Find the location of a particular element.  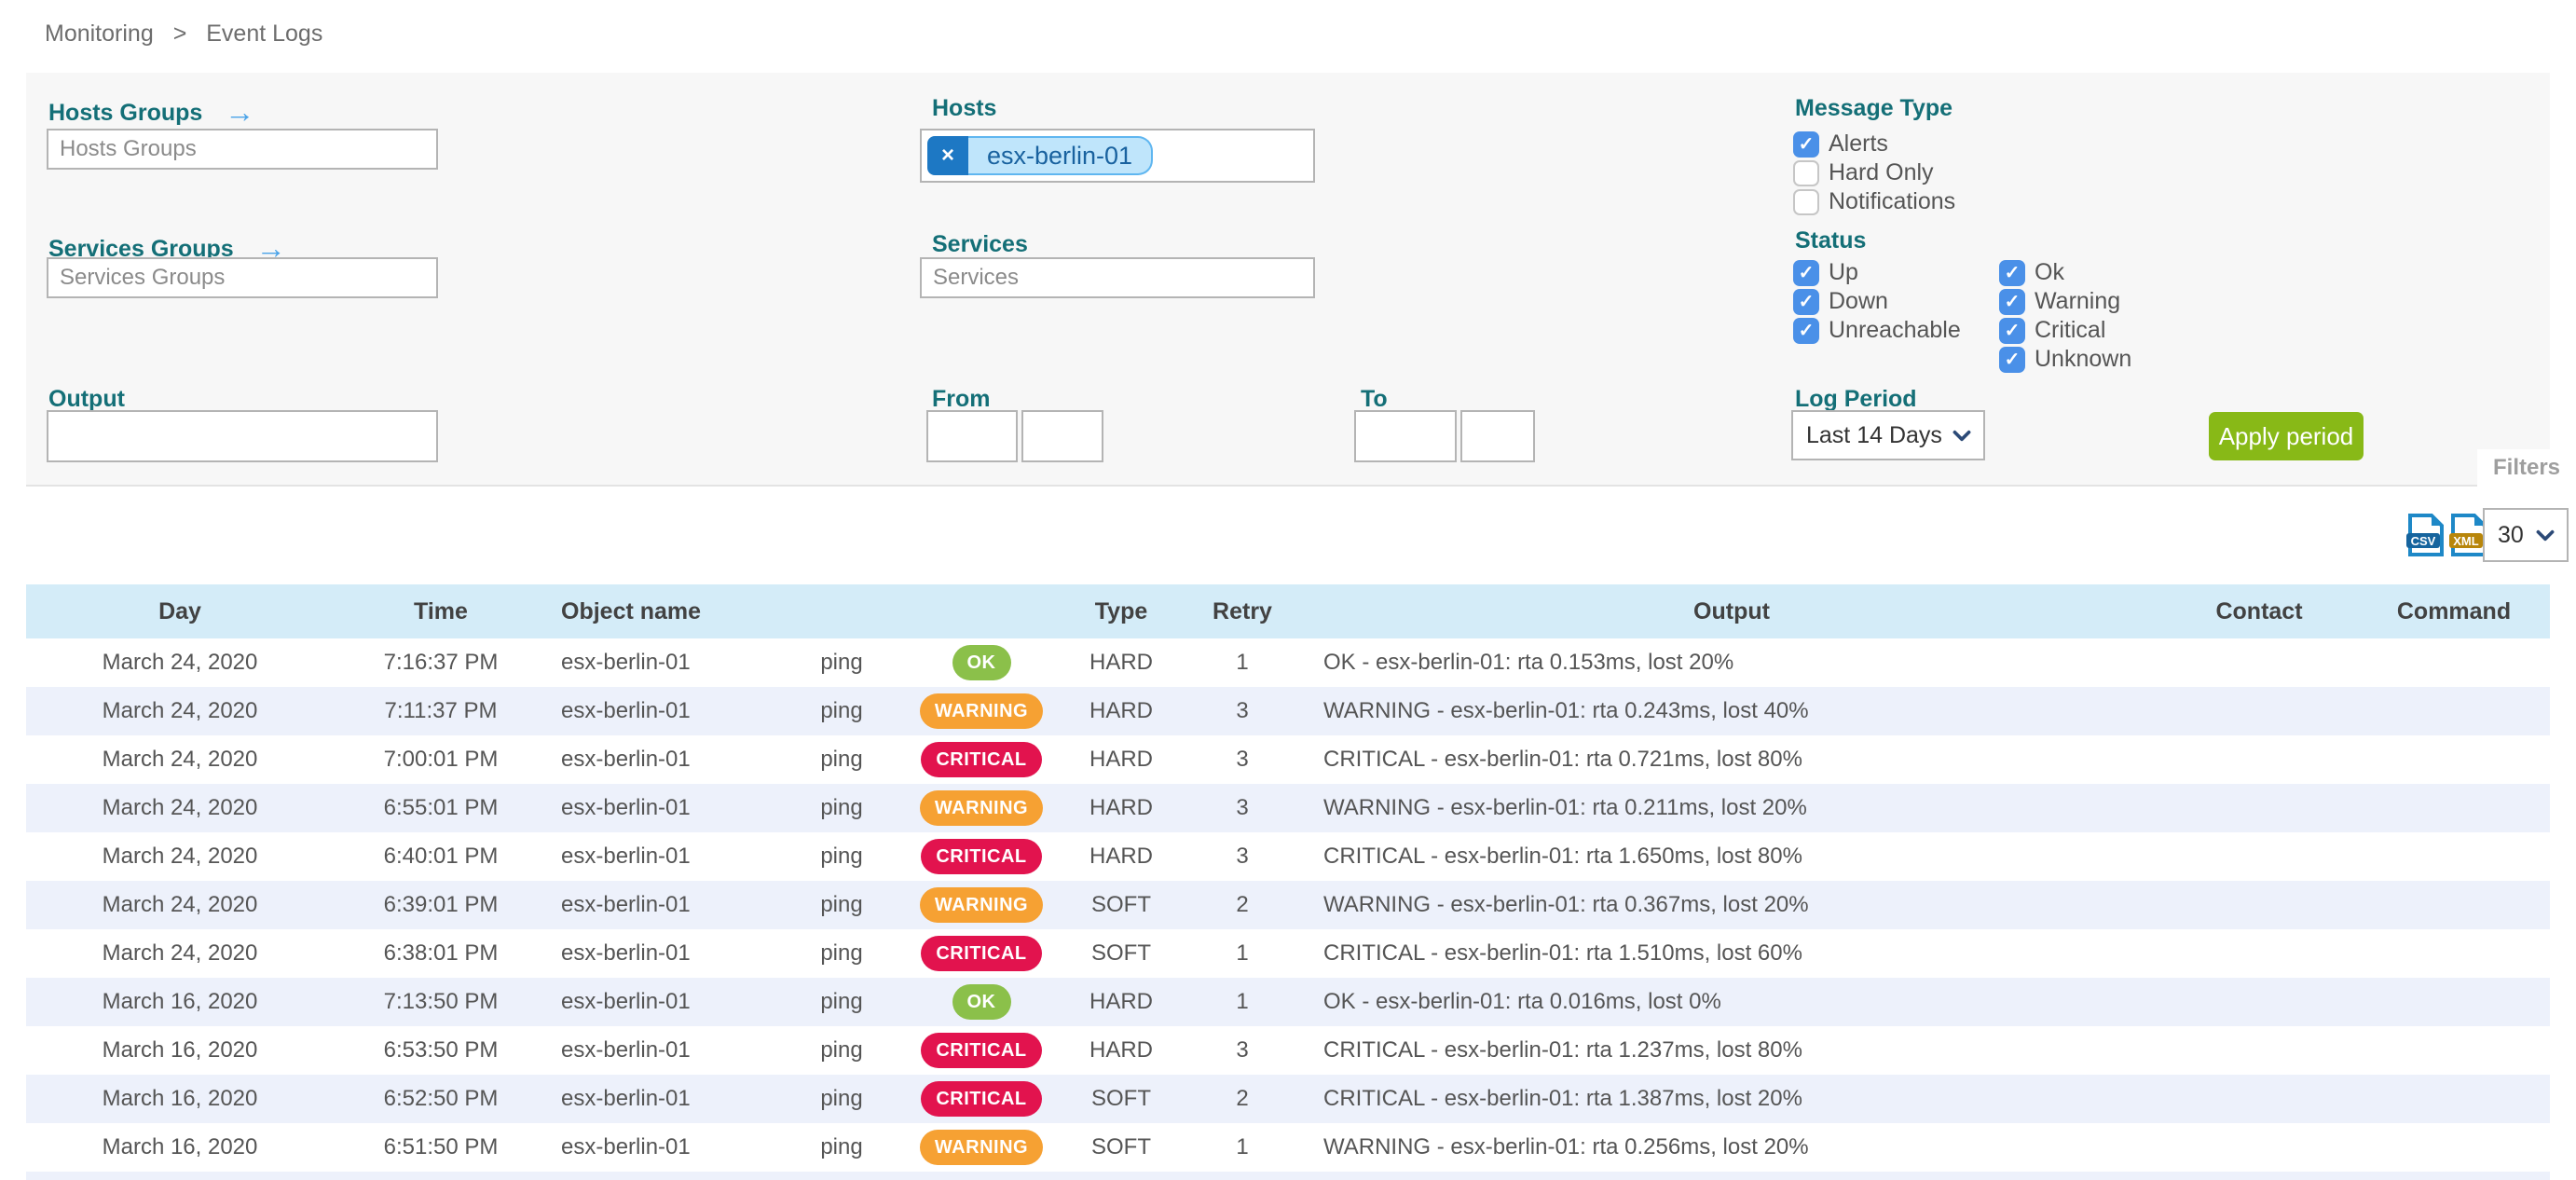

column-header-command: Command is located at coordinates (2454, 611).